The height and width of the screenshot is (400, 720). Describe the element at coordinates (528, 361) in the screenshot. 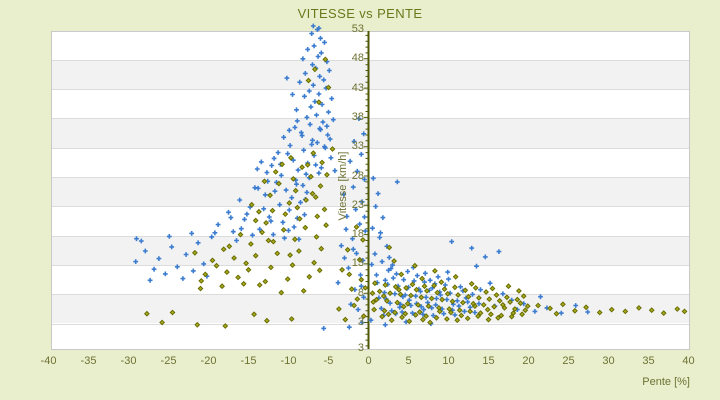

I see `x-tick-label: 20` at that location.